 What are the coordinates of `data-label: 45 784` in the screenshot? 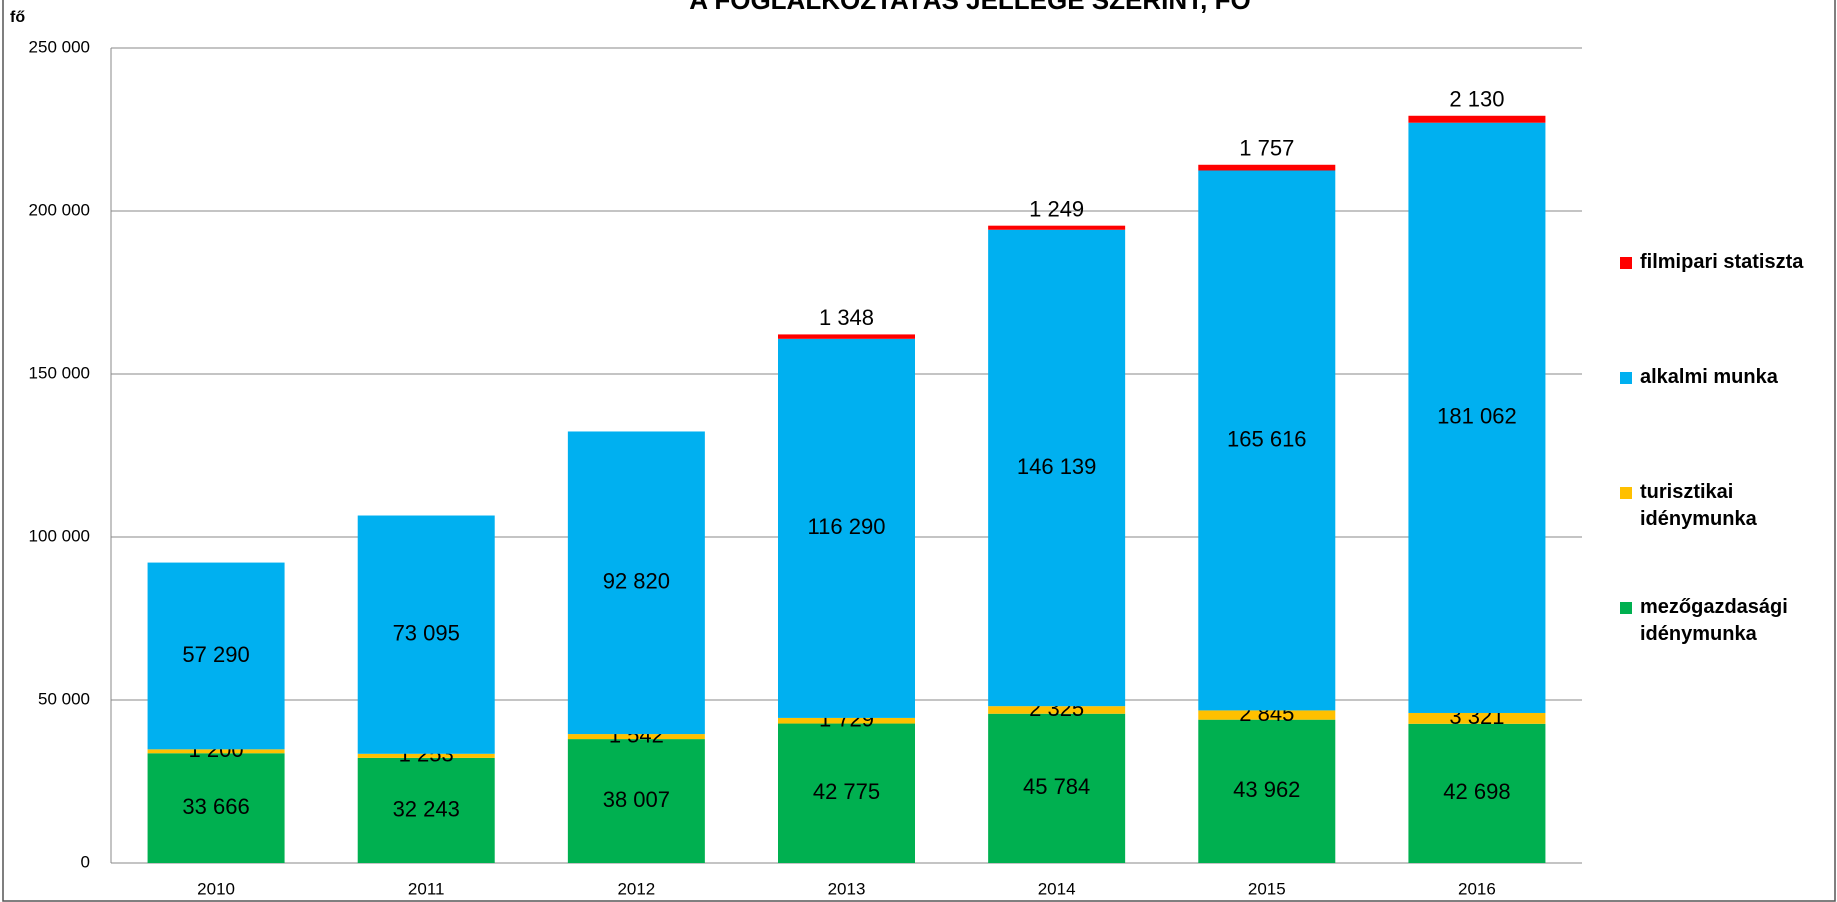 It's located at (1056, 786).